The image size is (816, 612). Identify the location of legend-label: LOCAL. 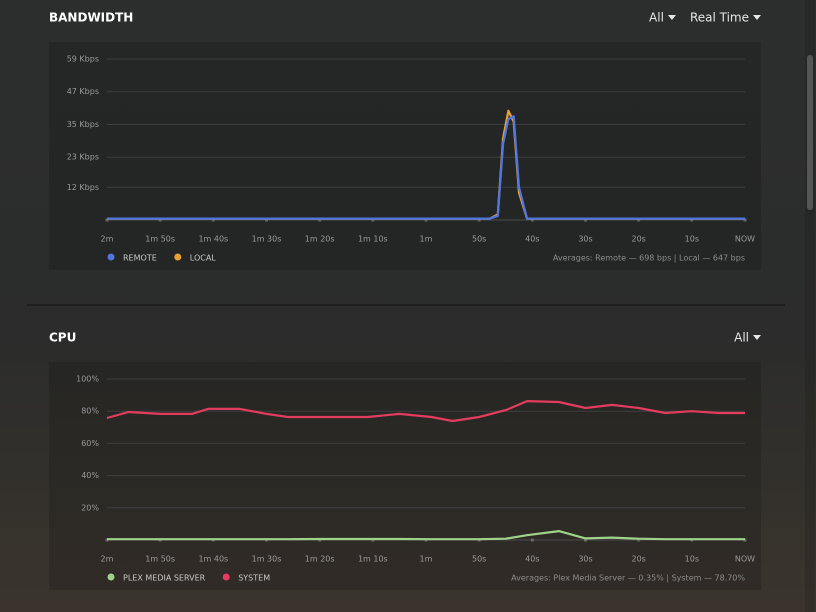
(203, 258).